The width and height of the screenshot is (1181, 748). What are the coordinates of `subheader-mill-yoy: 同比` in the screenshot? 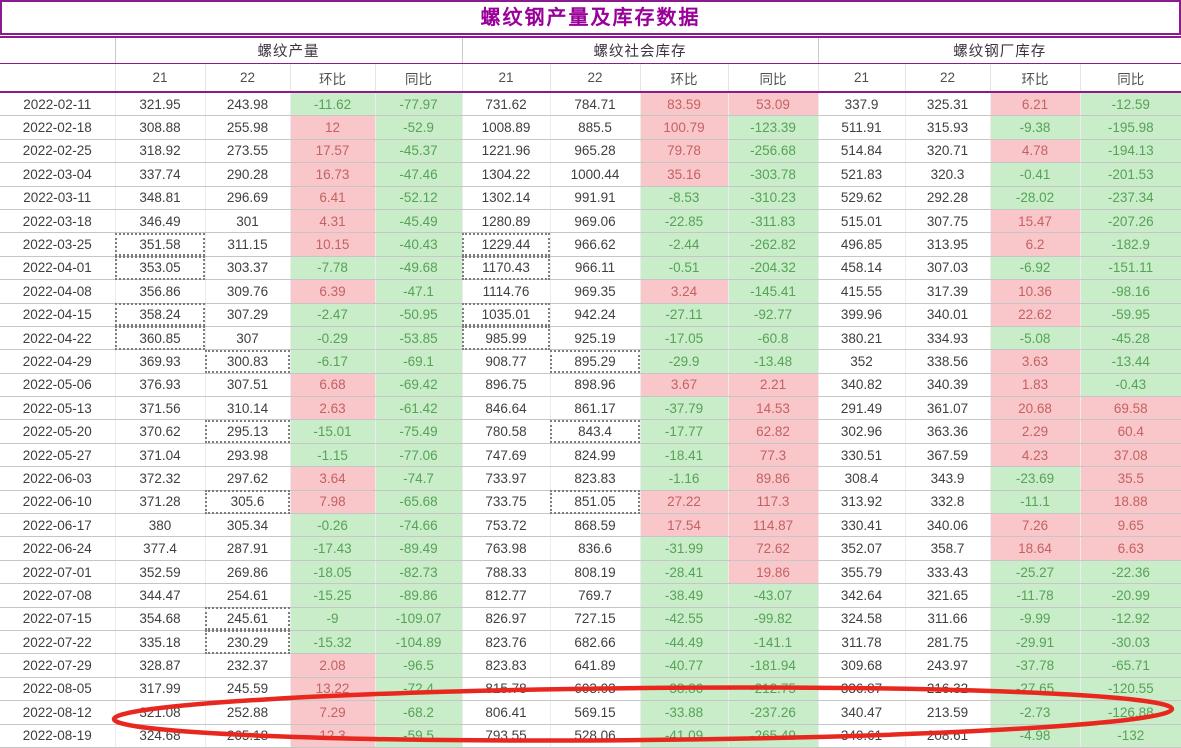 It's located at (1130, 78).